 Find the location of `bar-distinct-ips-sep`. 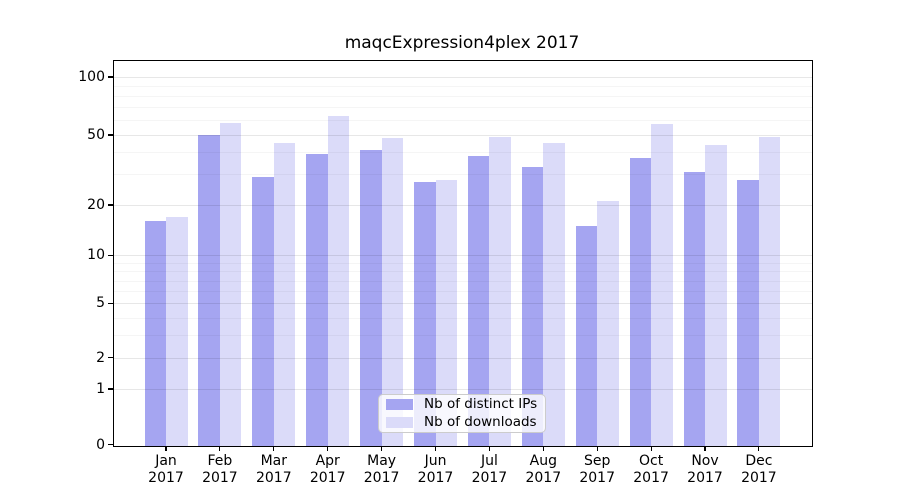

bar-distinct-ips-sep is located at coordinates (586, 336).